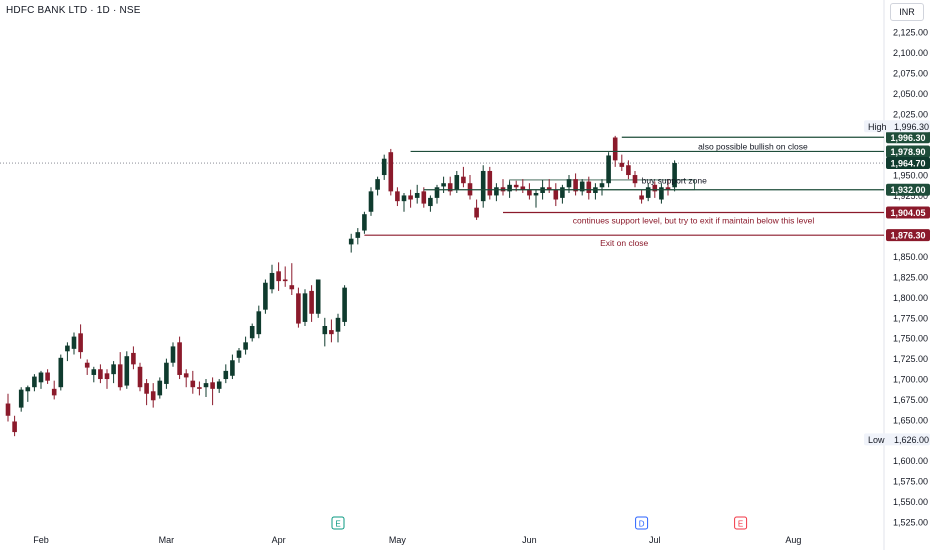 This screenshot has height=550, width=932. Describe the element at coordinates (911, 440) in the screenshot. I see `low-tag-value: 1,626.00` at that location.